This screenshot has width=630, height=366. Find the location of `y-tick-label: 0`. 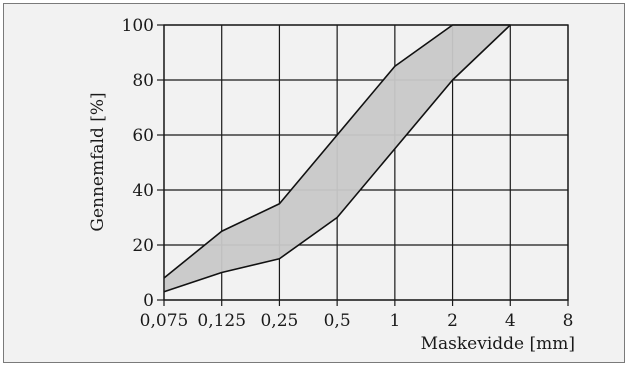

y-tick-label: 0 is located at coordinates (148, 301).